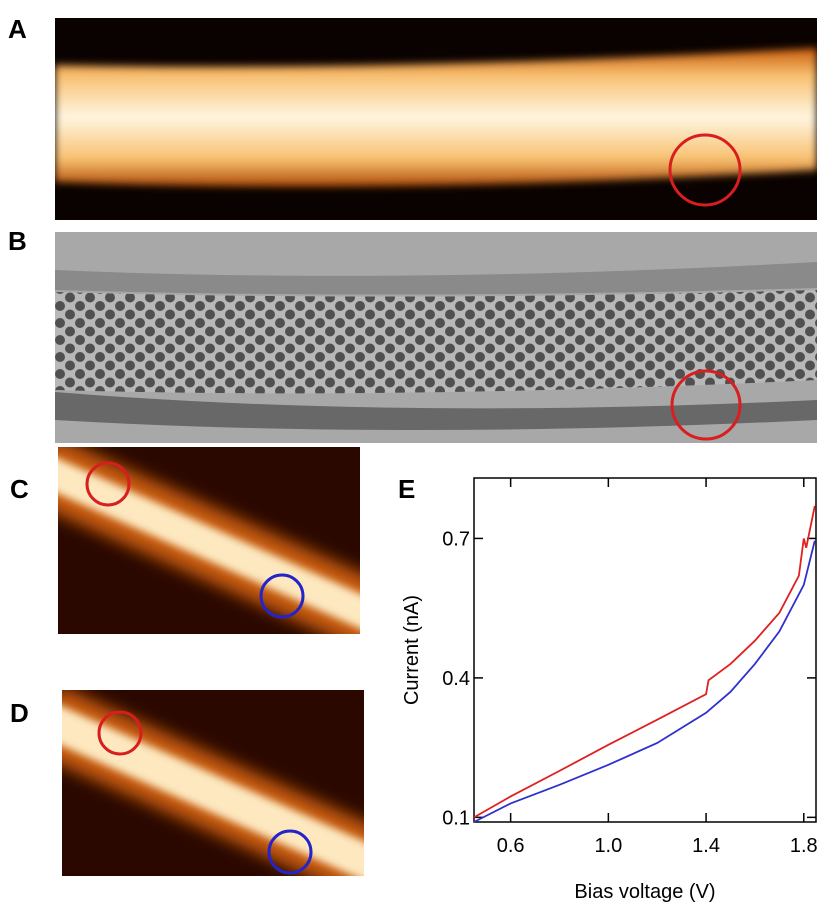 The image size is (817, 909). Describe the element at coordinates (209, 540) in the screenshot. I see `panel-c-image` at that location.